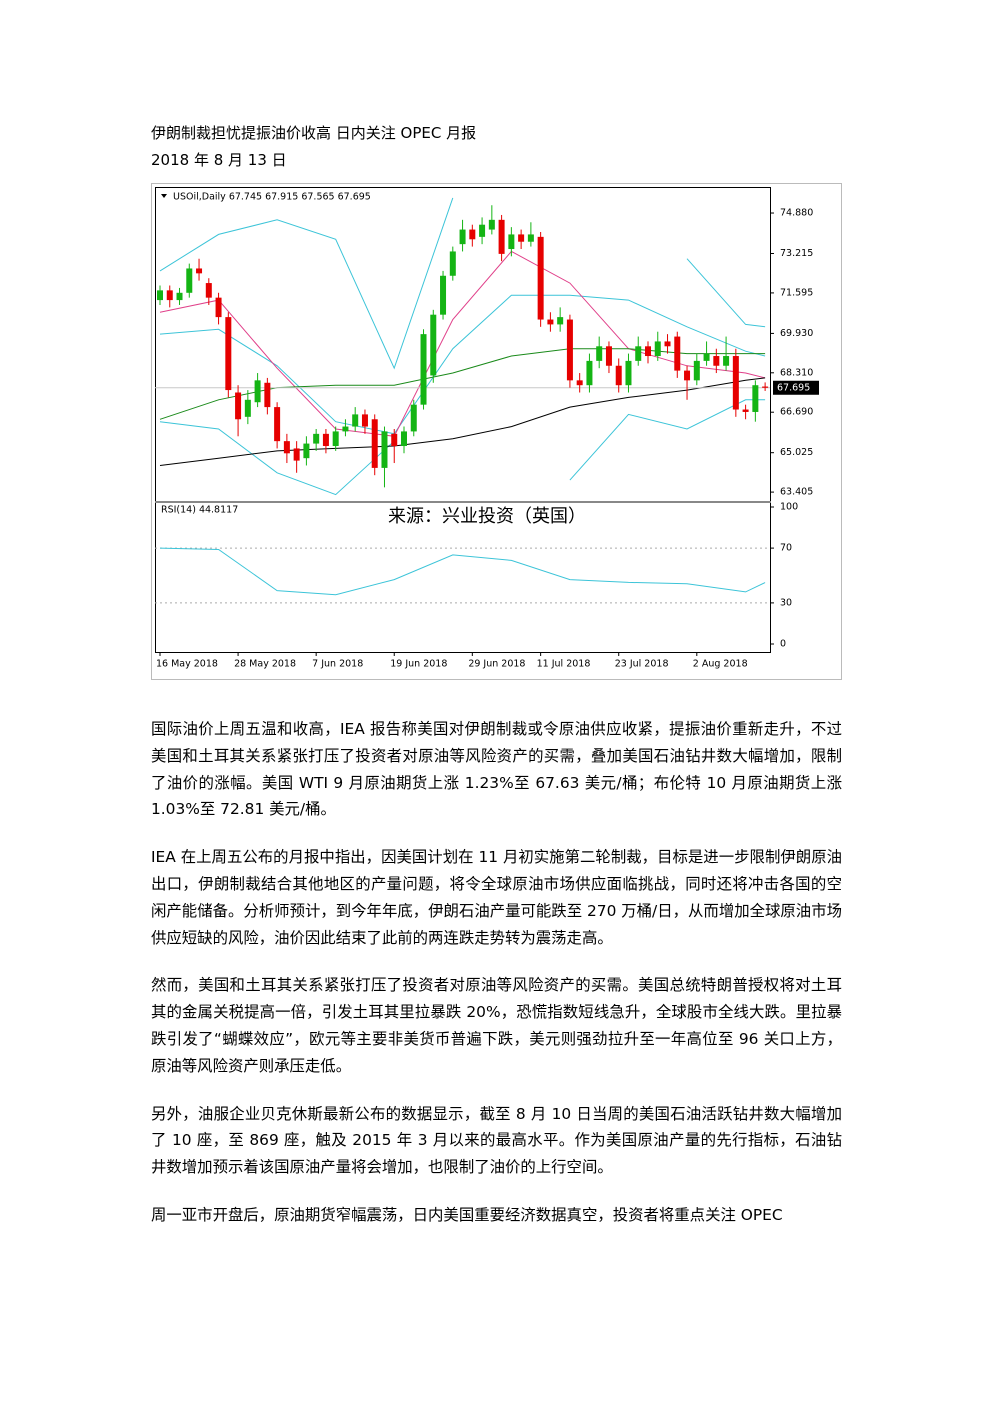 The width and height of the screenshot is (992, 1403). I want to click on y-tick-label: 71.595, so click(796, 292).